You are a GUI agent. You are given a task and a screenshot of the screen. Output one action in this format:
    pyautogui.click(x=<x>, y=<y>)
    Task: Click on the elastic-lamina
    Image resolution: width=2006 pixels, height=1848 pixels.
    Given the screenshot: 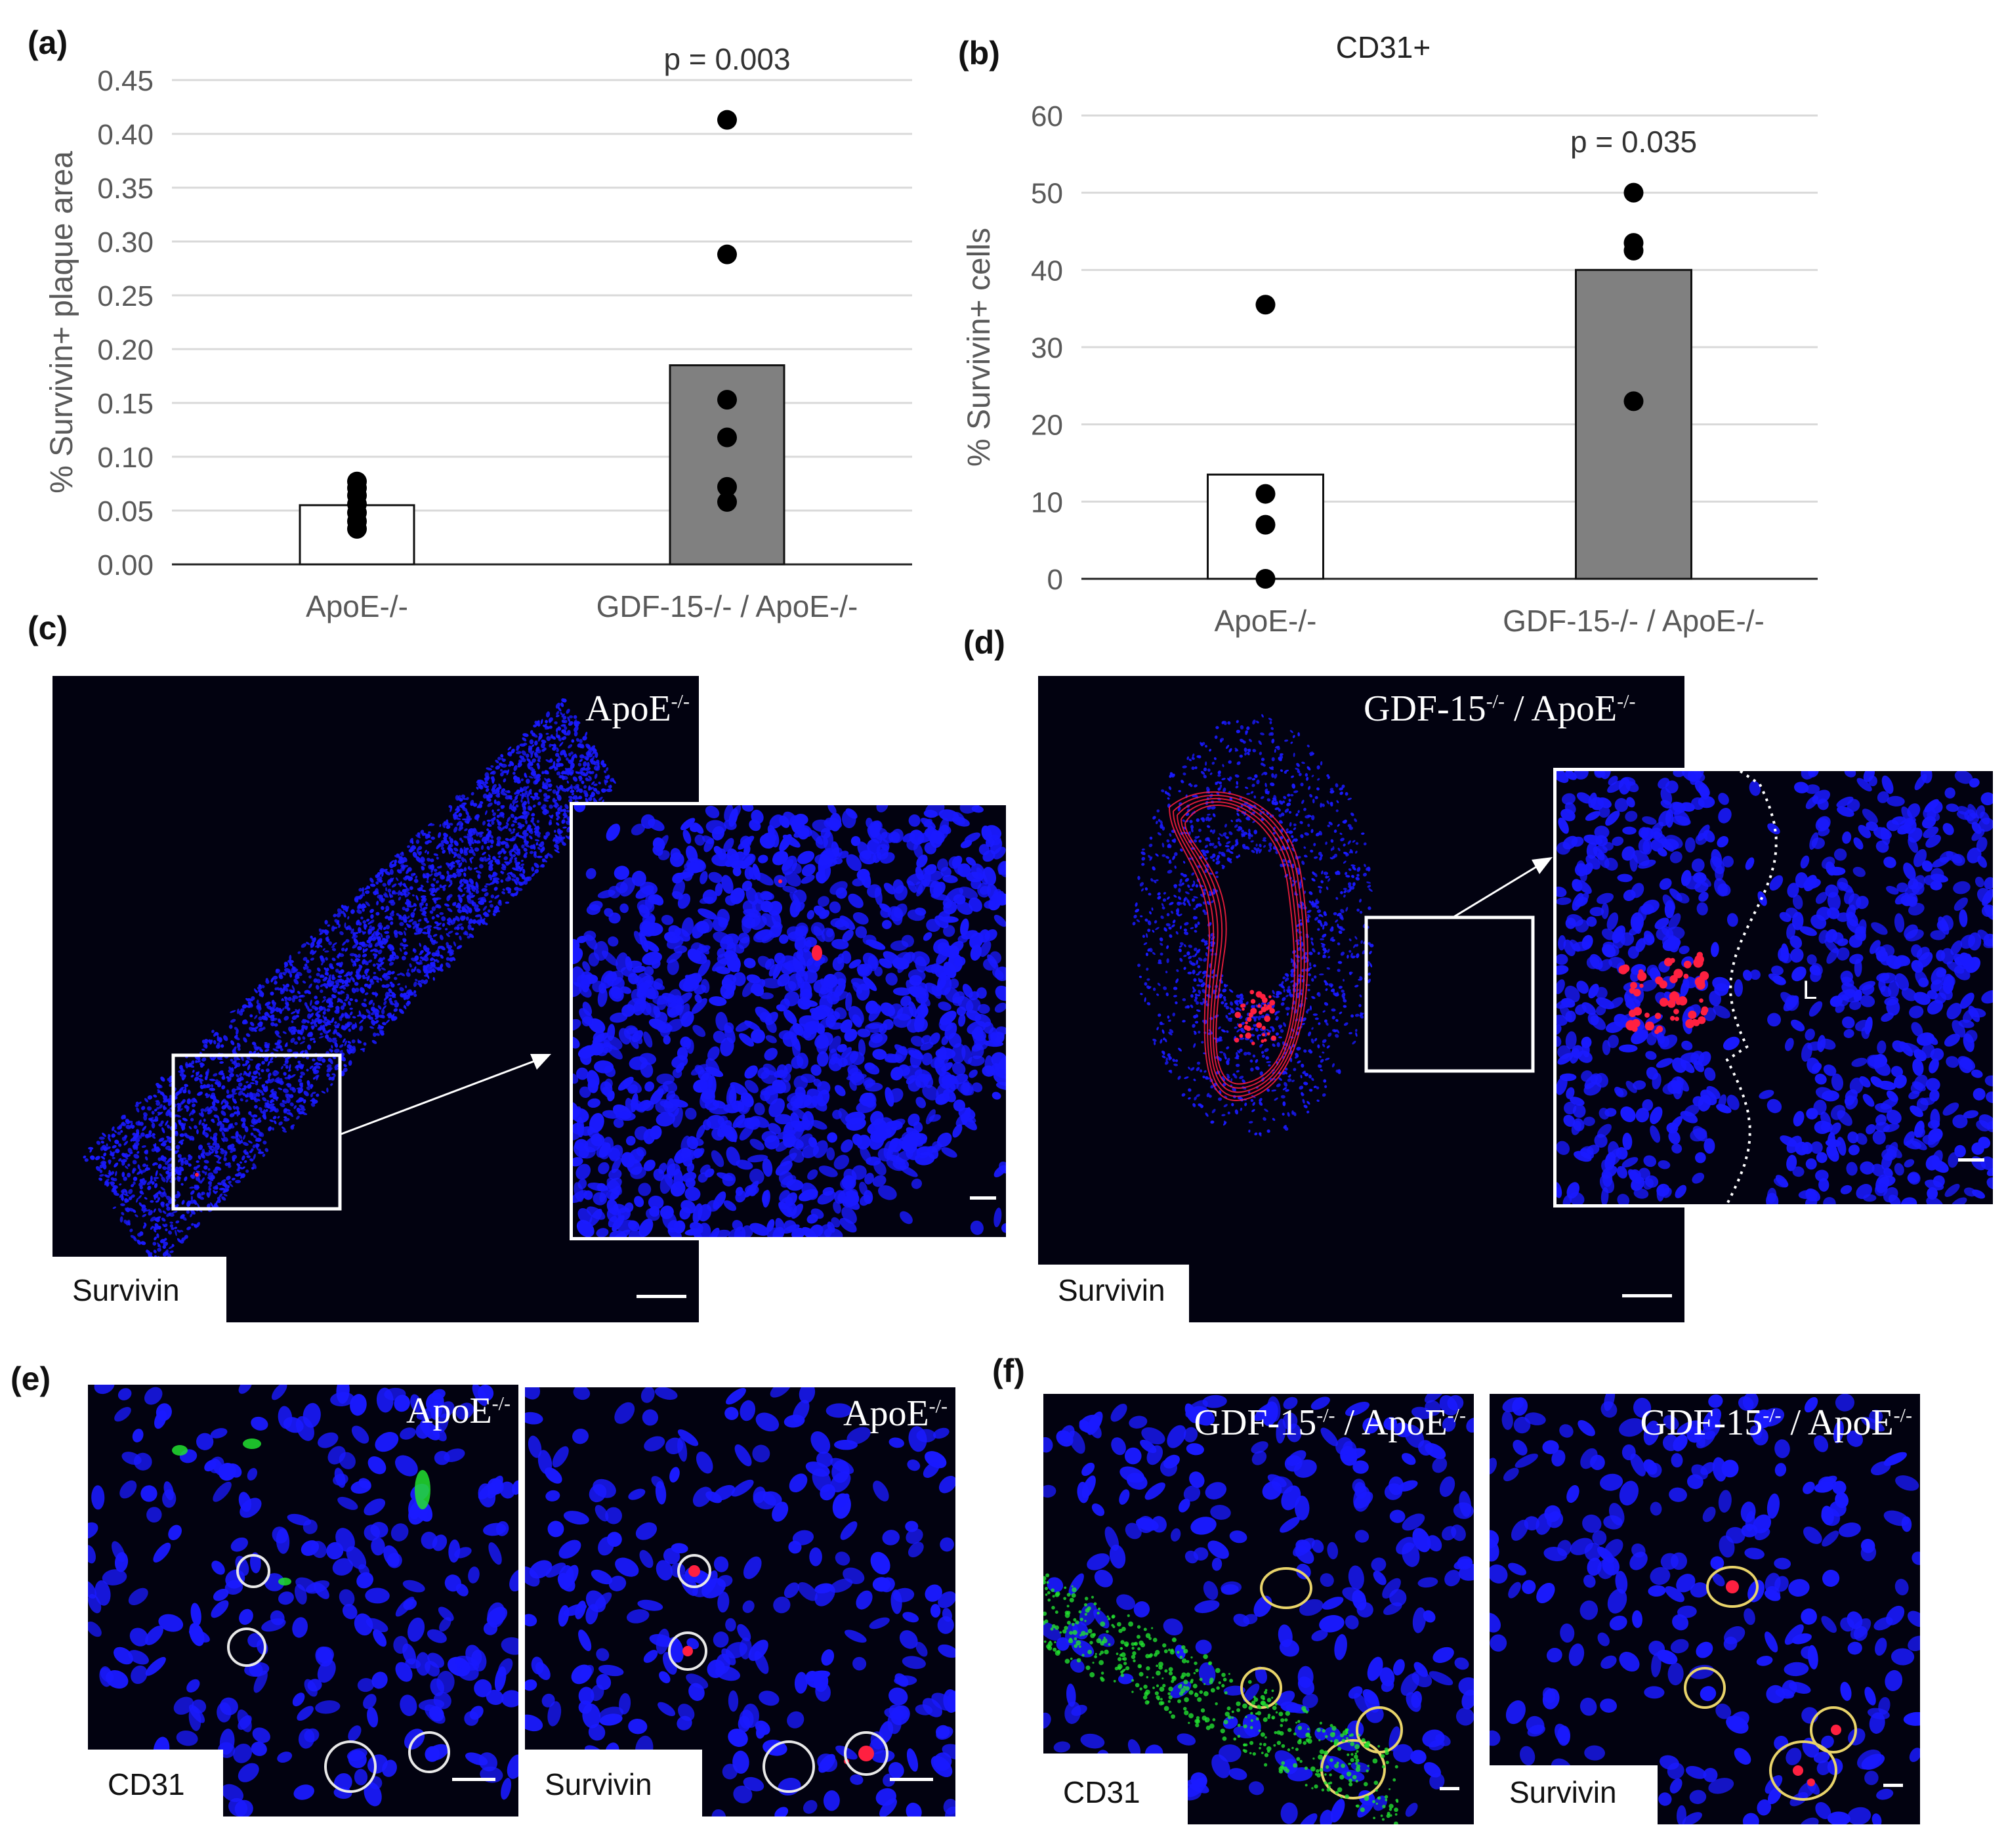 What is the action you would take?
    pyautogui.click(x=1238, y=946)
    